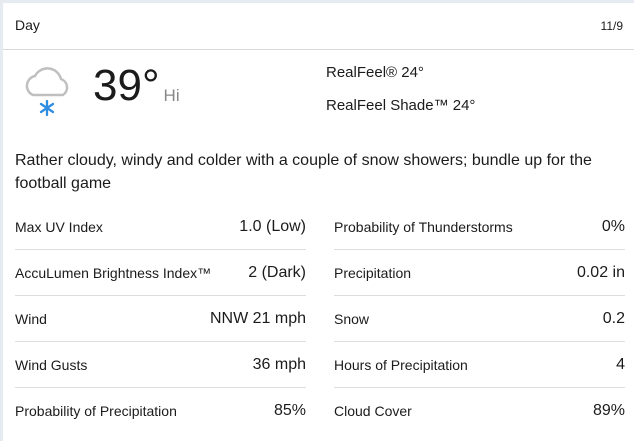 The height and width of the screenshot is (441, 634). I want to click on detail-value: 85%, so click(289, 410).